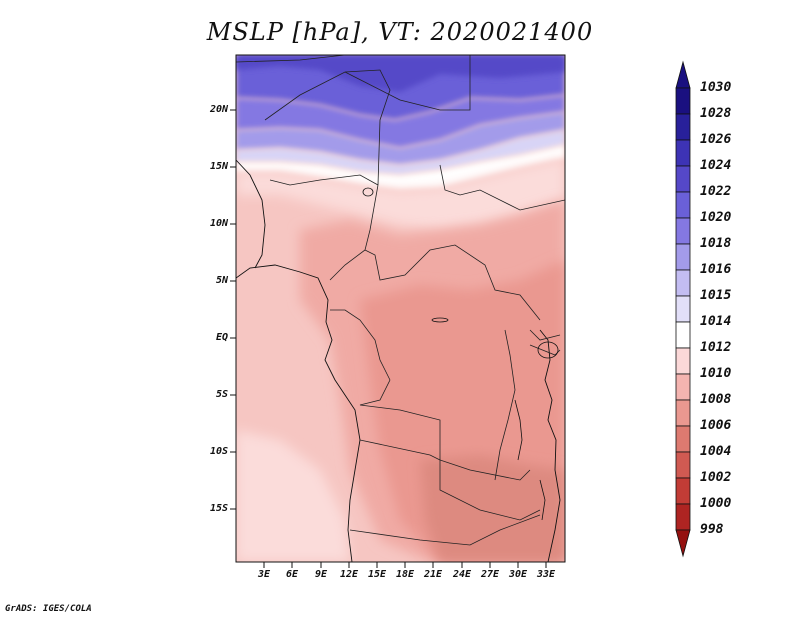  Describe the element at coordinates (716, 269) in the screenshot. I see `colorbar-label: 1016` at that location.